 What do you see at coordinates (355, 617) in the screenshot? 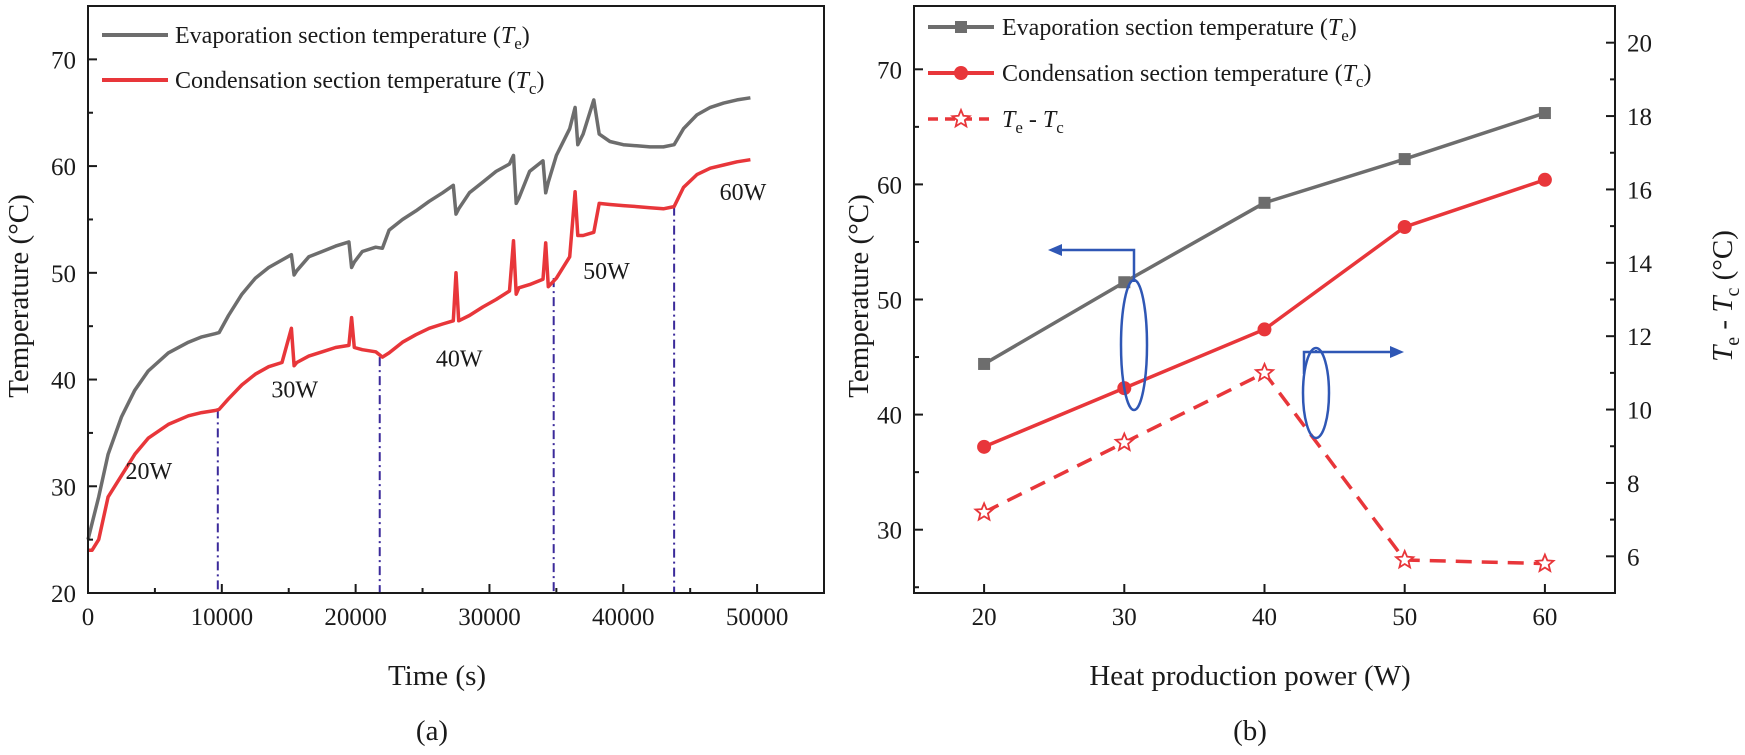
I see `x-tick-label: 20000` at bounding box center [355, 617].